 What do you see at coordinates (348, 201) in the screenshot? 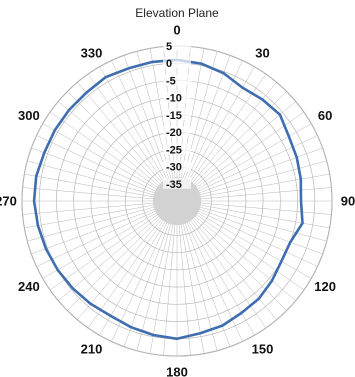
I see `angle-tick-label: 90` at bounding box center [348, 201].